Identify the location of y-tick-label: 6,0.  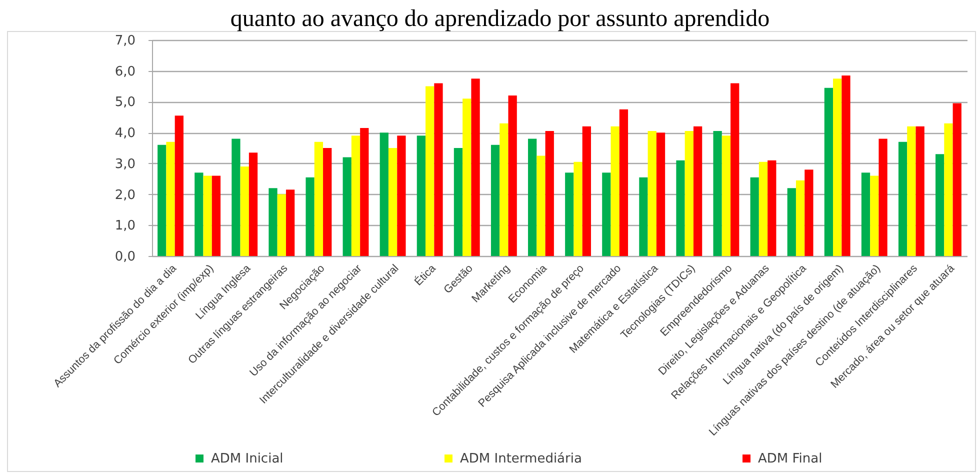
(125, 72).